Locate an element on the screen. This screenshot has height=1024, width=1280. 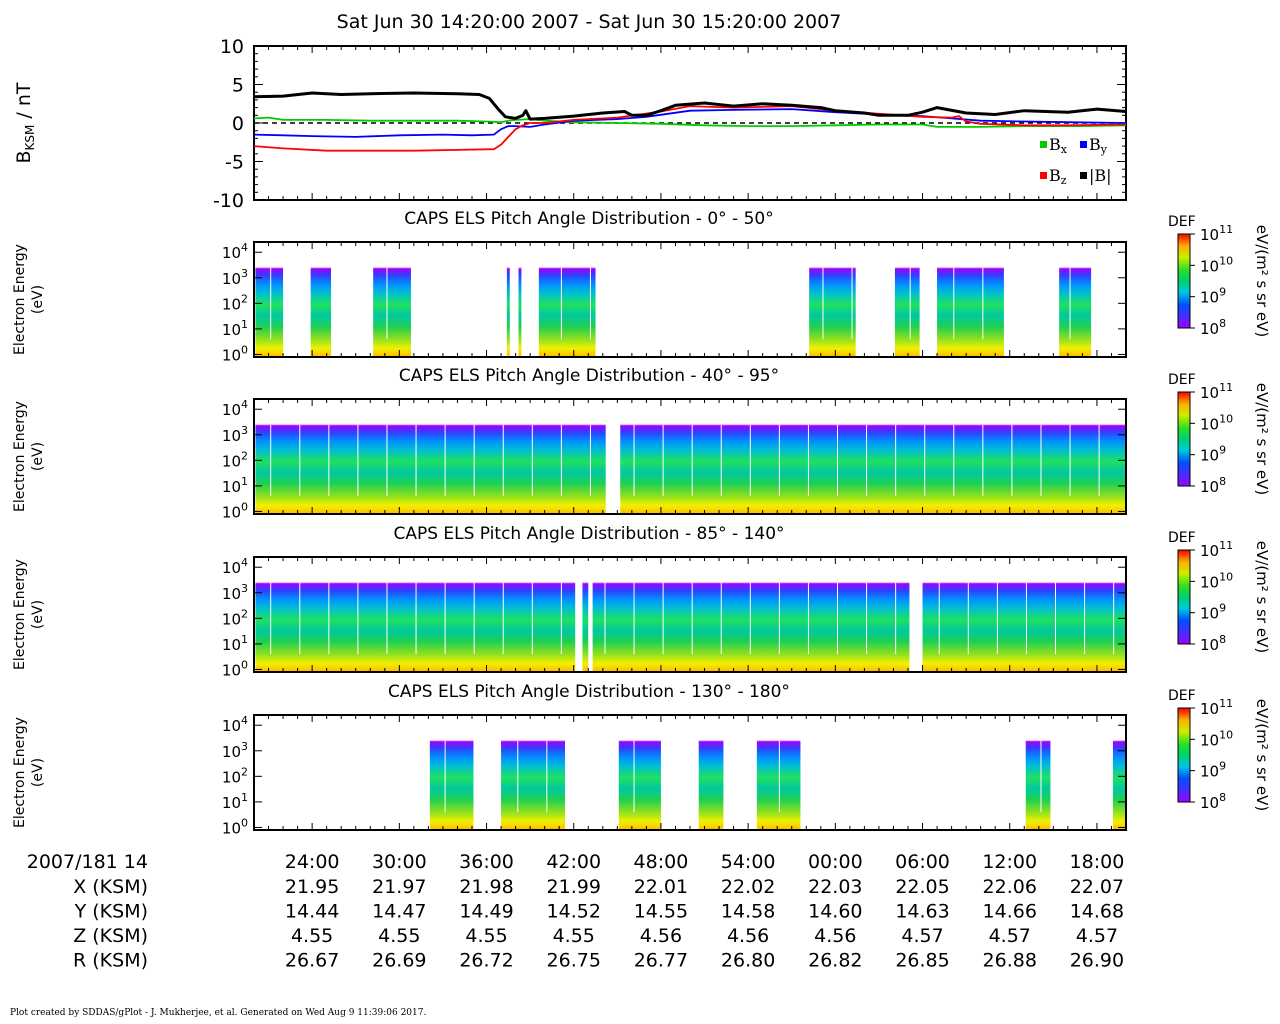
ephemeris-value: 26.90 is located at coordinates (1097, 961).